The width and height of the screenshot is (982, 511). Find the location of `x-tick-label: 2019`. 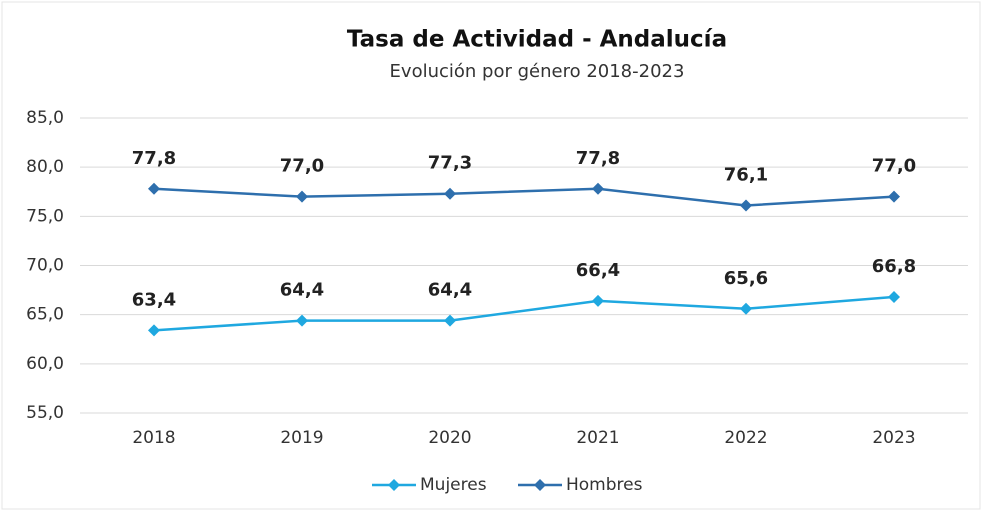

x-tick-label: 2019 is located at coordinates (301, 438).